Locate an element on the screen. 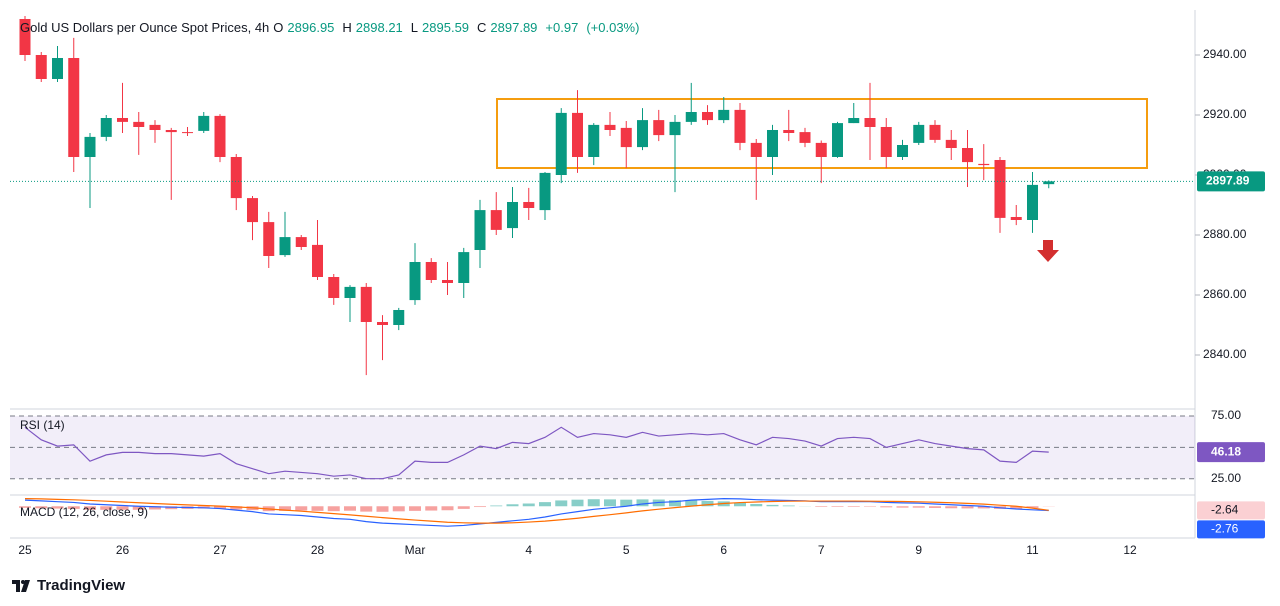  signal-line is located at coordinates (536, 511).